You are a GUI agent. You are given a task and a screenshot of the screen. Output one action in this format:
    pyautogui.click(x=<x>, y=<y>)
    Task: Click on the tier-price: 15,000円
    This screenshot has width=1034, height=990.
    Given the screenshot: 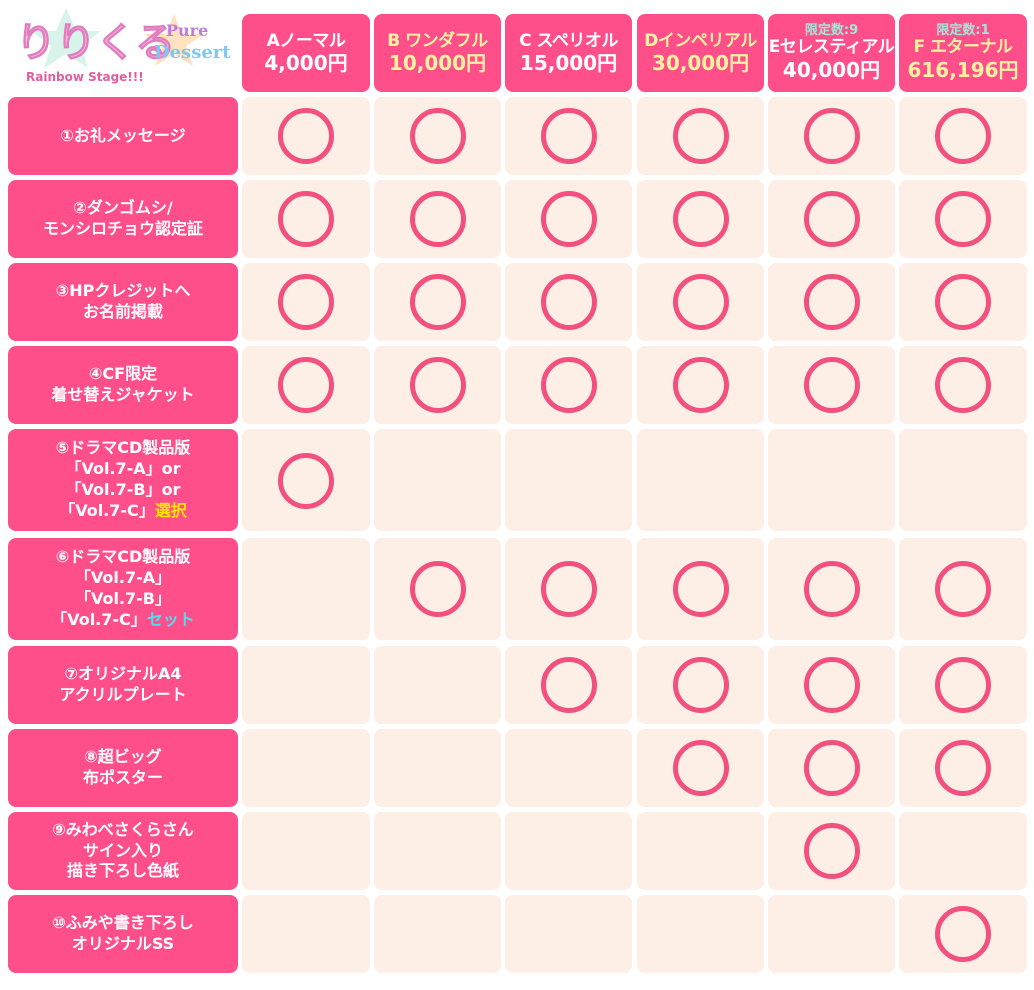 What is the action you would take?
    pyautogui.click(x=568, y=63)
    